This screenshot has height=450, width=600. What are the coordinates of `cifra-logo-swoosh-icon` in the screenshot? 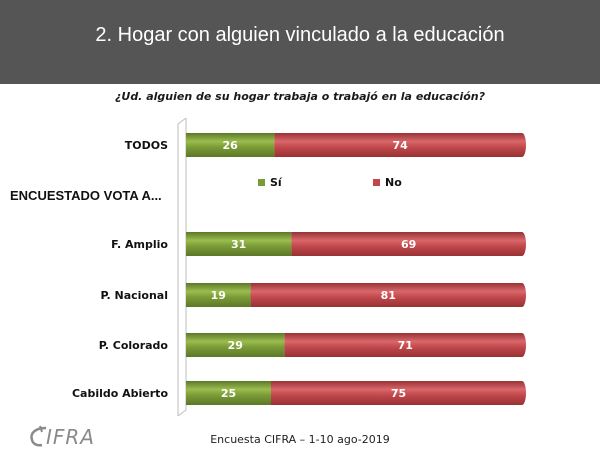 It's located at (38, 436).